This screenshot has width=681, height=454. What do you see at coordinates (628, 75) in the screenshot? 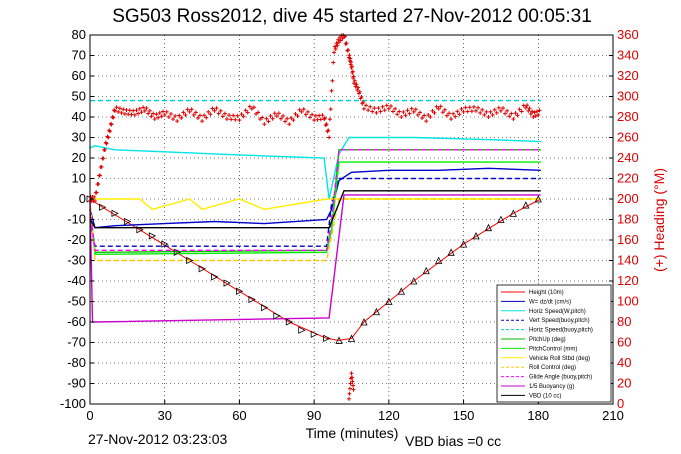
I see `y-right-tick-label: 320` at bounding box center [628, 75].